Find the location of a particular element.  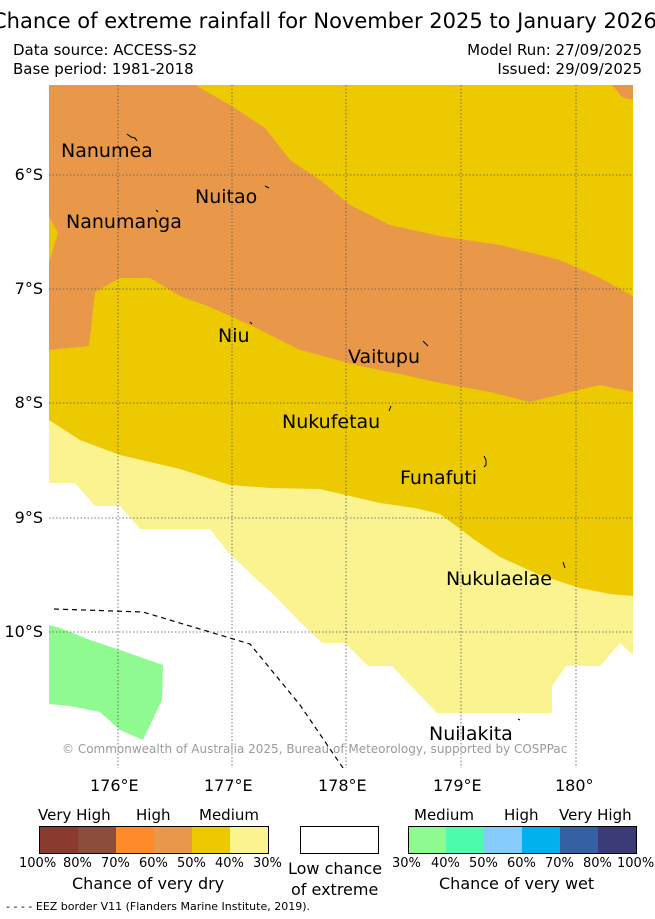

wet-header-very-high: Very High is located at coordinates (595, 815).